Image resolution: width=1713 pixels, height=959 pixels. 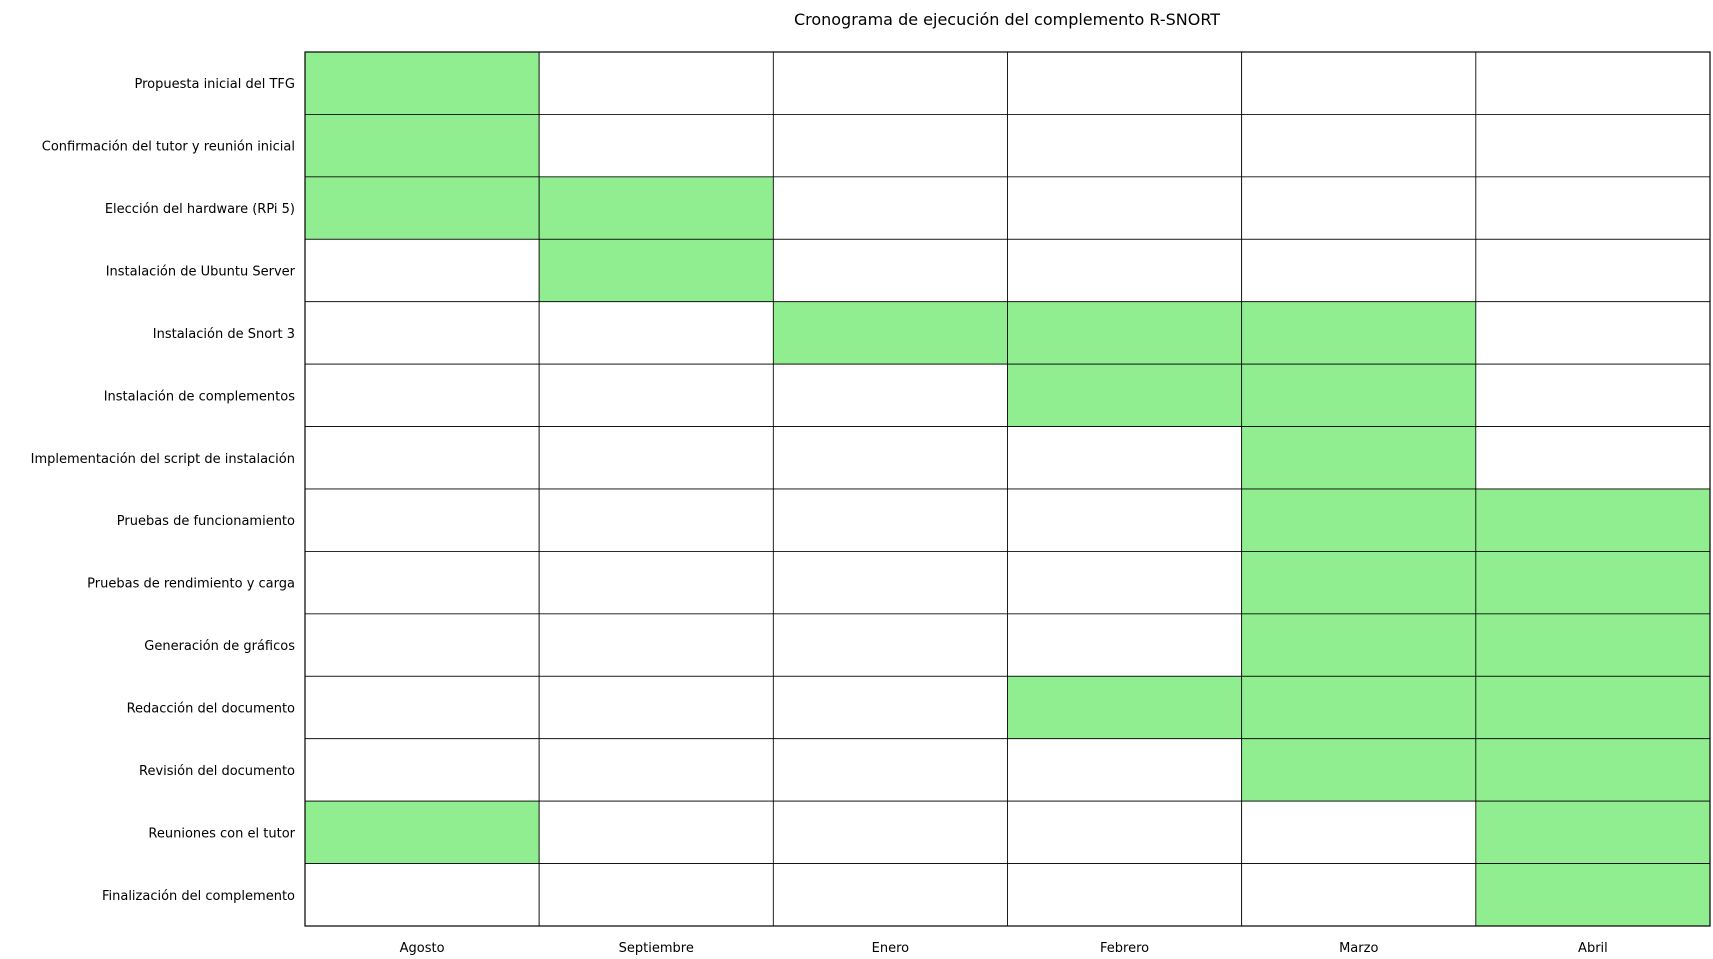 I want to click on task-label: Pruebas de rendimiento y carga, so click(x=191, y=584).